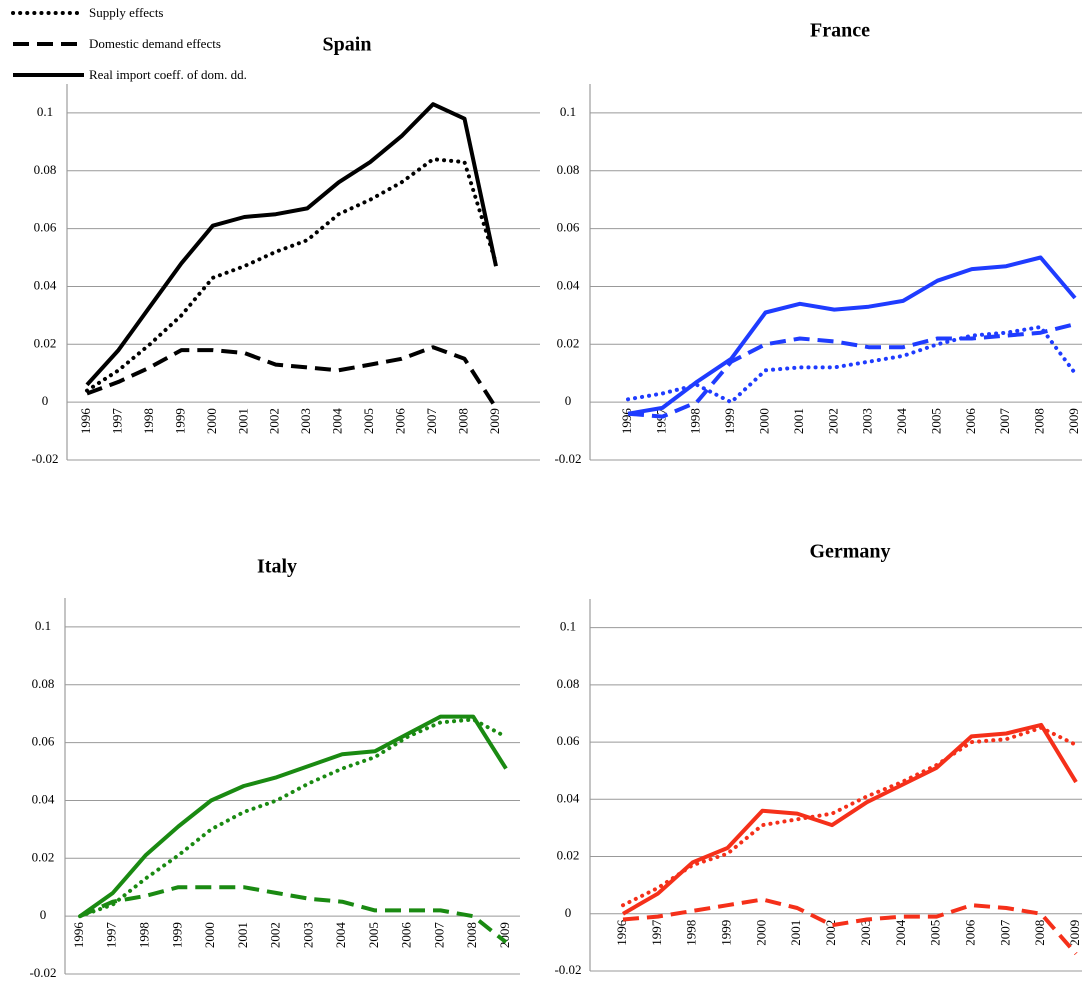 This screenshot has width=1087, height=988. Describe the element at coordinates (168, 74) in the screenshot. I see `legend-label: Real import coeff. of dom. dd.` at that location.